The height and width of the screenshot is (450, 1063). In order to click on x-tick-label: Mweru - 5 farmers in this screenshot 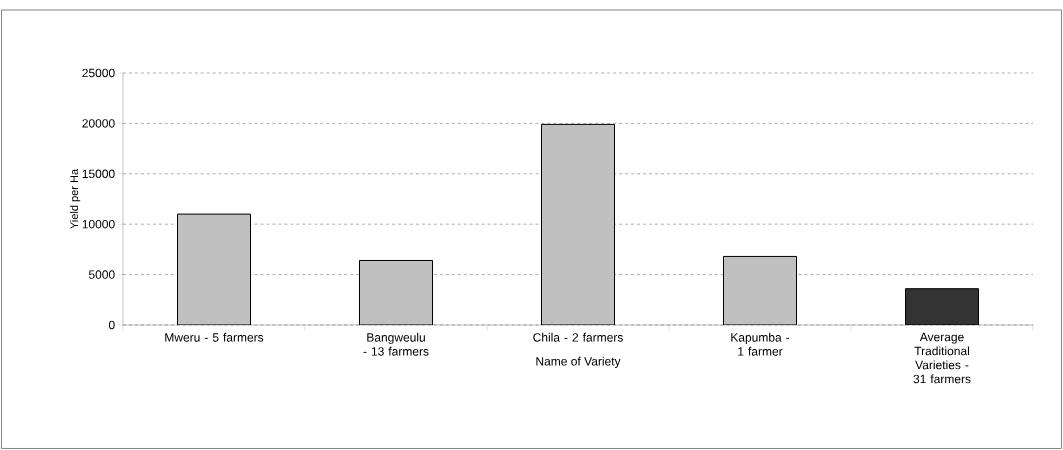, I will do `click(214, 337)`.